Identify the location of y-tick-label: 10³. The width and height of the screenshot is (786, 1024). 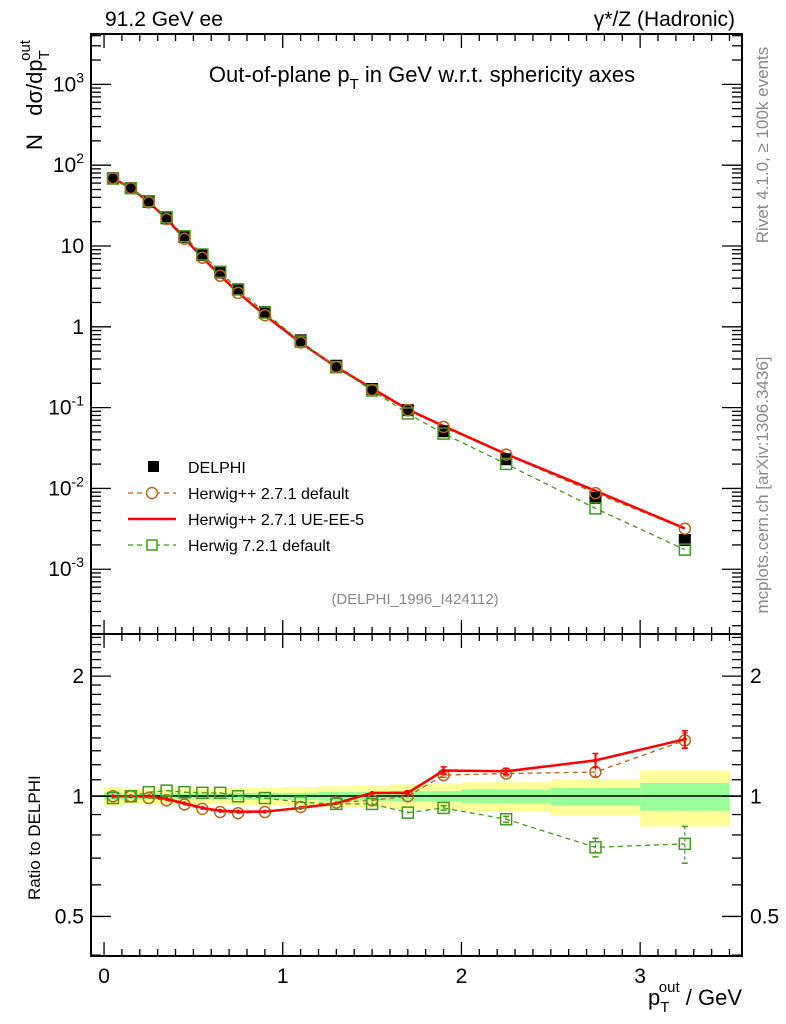
(68, 82).